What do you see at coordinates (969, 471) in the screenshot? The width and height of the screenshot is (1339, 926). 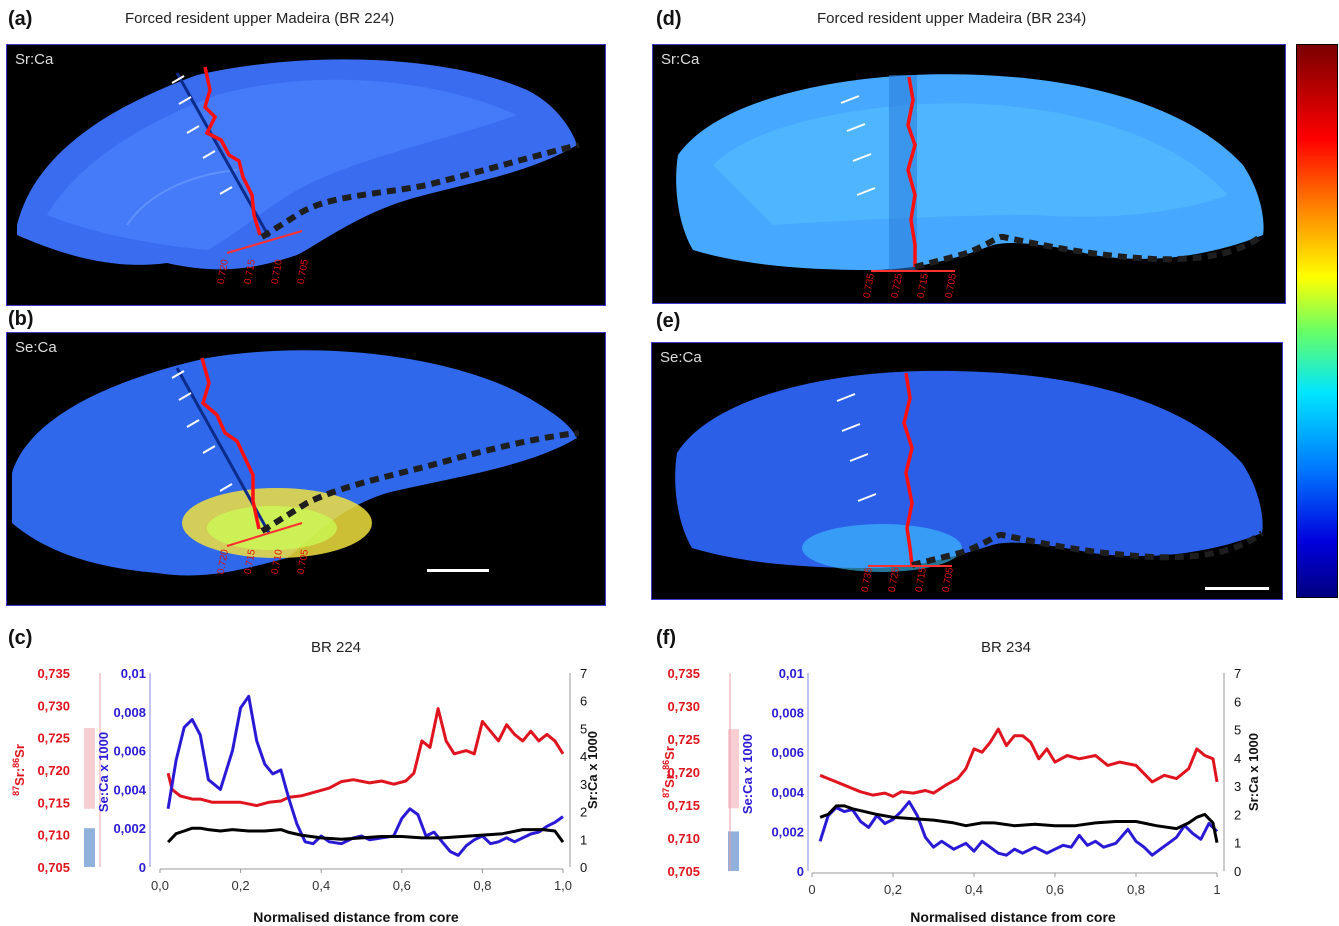 I see `otolith-shape-e` at bounding box center [969, 471].